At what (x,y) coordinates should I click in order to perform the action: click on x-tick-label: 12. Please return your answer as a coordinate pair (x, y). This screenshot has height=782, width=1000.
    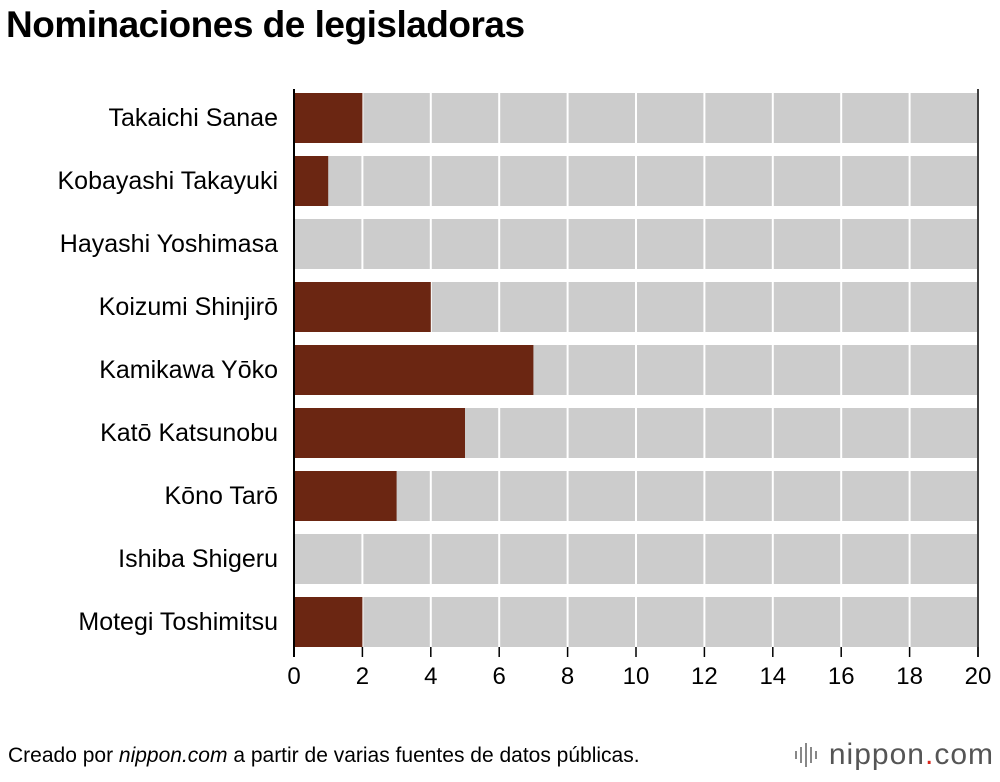
    Looking at the image, I should click on (704, 676).